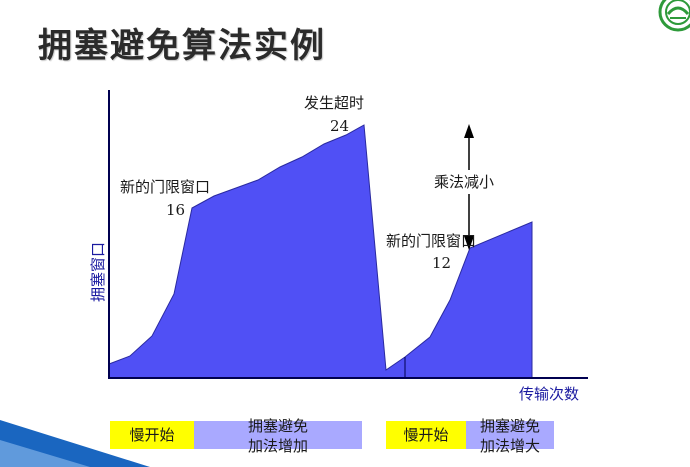 Image resolution: width=690 pixels, height=467 pixels. I want to click on stage-slow-start-1: 慢开始, so click(152, 435).